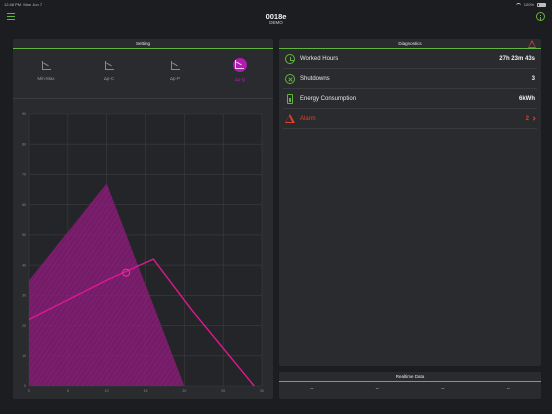 The height and width of the screenshot is (414, 552). Describe the element at coordinates (276, 4) in the screenshot. I see `status-bar: 12:48 PM Mon Jun 7 100%` at that location.